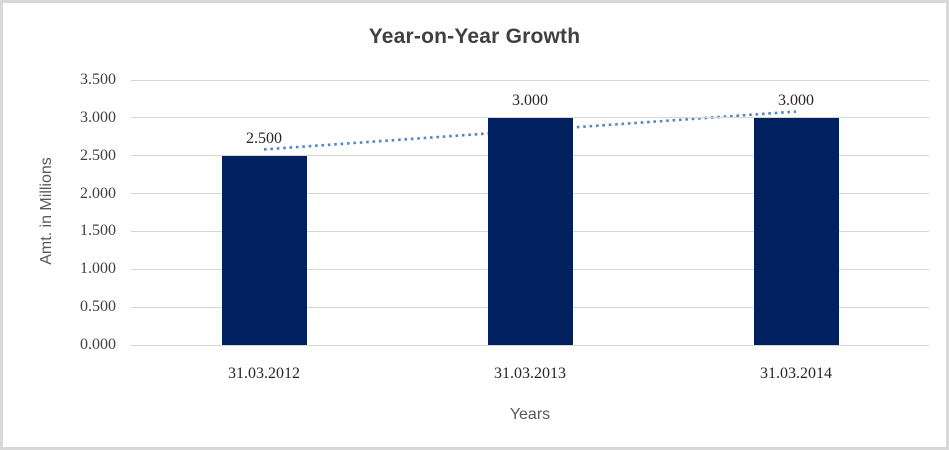 The image size is (949, 450). I want to click on y-tick-label: 0.000, so click(98, 344).